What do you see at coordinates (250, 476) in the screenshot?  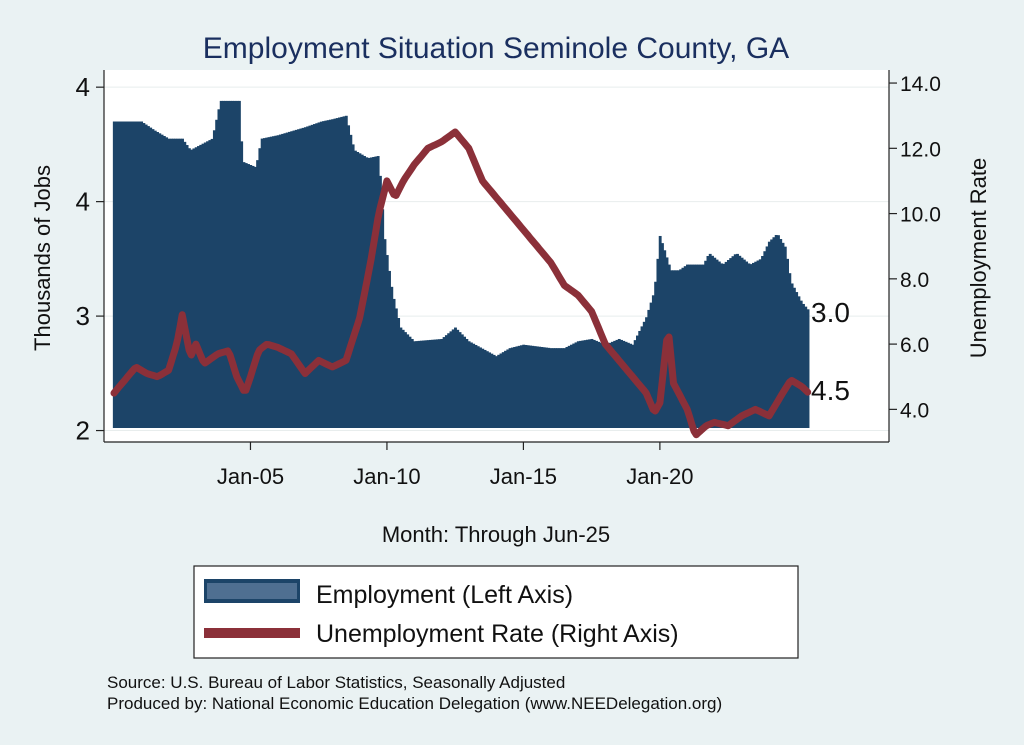 I see `x-tick-label: Jan-05` at bounding box center [250, 476].